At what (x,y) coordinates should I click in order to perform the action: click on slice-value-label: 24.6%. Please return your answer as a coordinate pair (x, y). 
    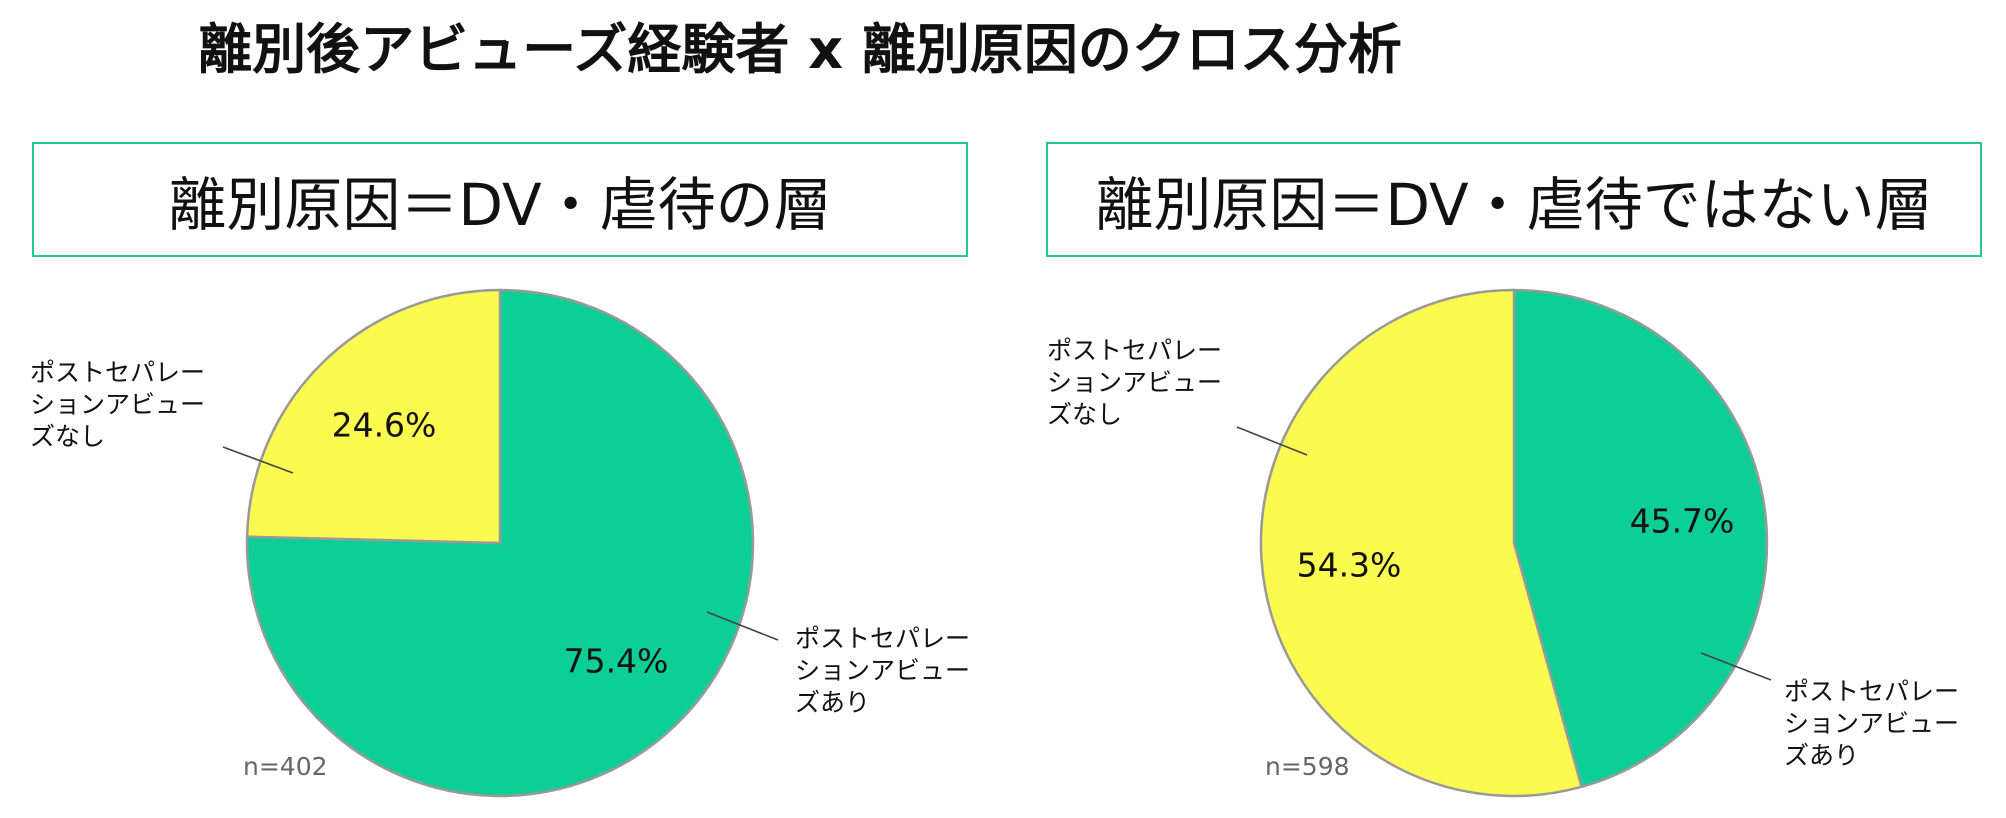
    Looking at the image, I should click on (384, 425).